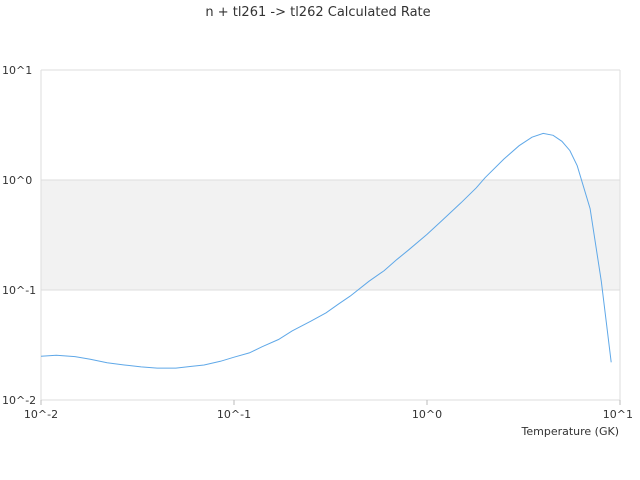 The image size is (640, 480). I want to click on y-tick-label: 10^0, so click(17, 180).